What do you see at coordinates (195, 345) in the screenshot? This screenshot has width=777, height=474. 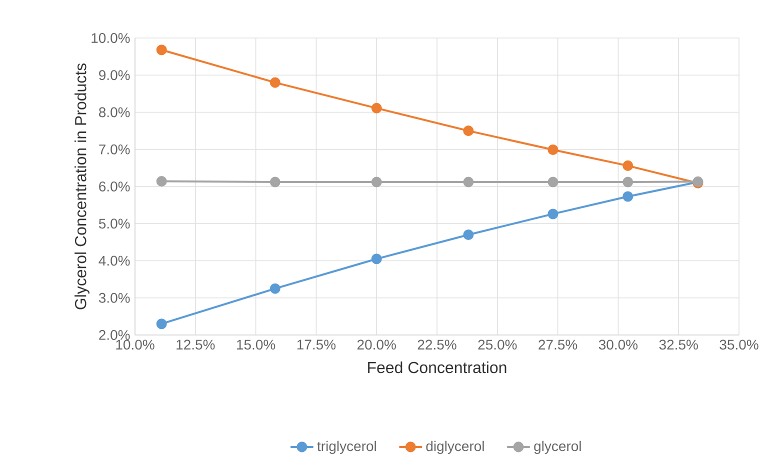 I see `x-tick-label: 12.5%` at bounding box center [195, 345].